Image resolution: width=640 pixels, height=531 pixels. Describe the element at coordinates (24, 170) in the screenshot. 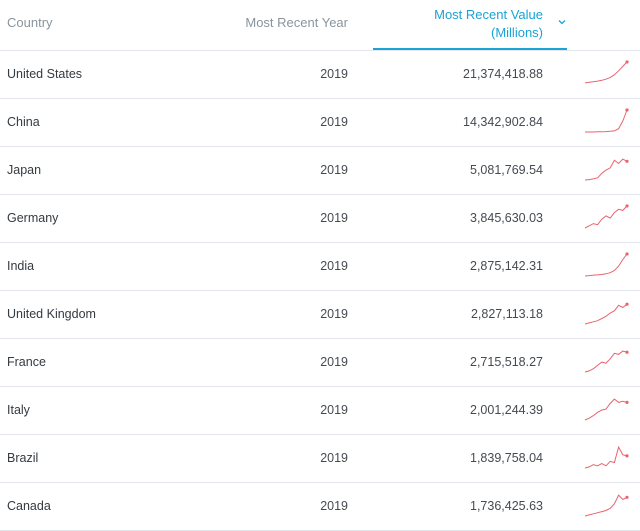

I see `country-cell: Japan` at that location.